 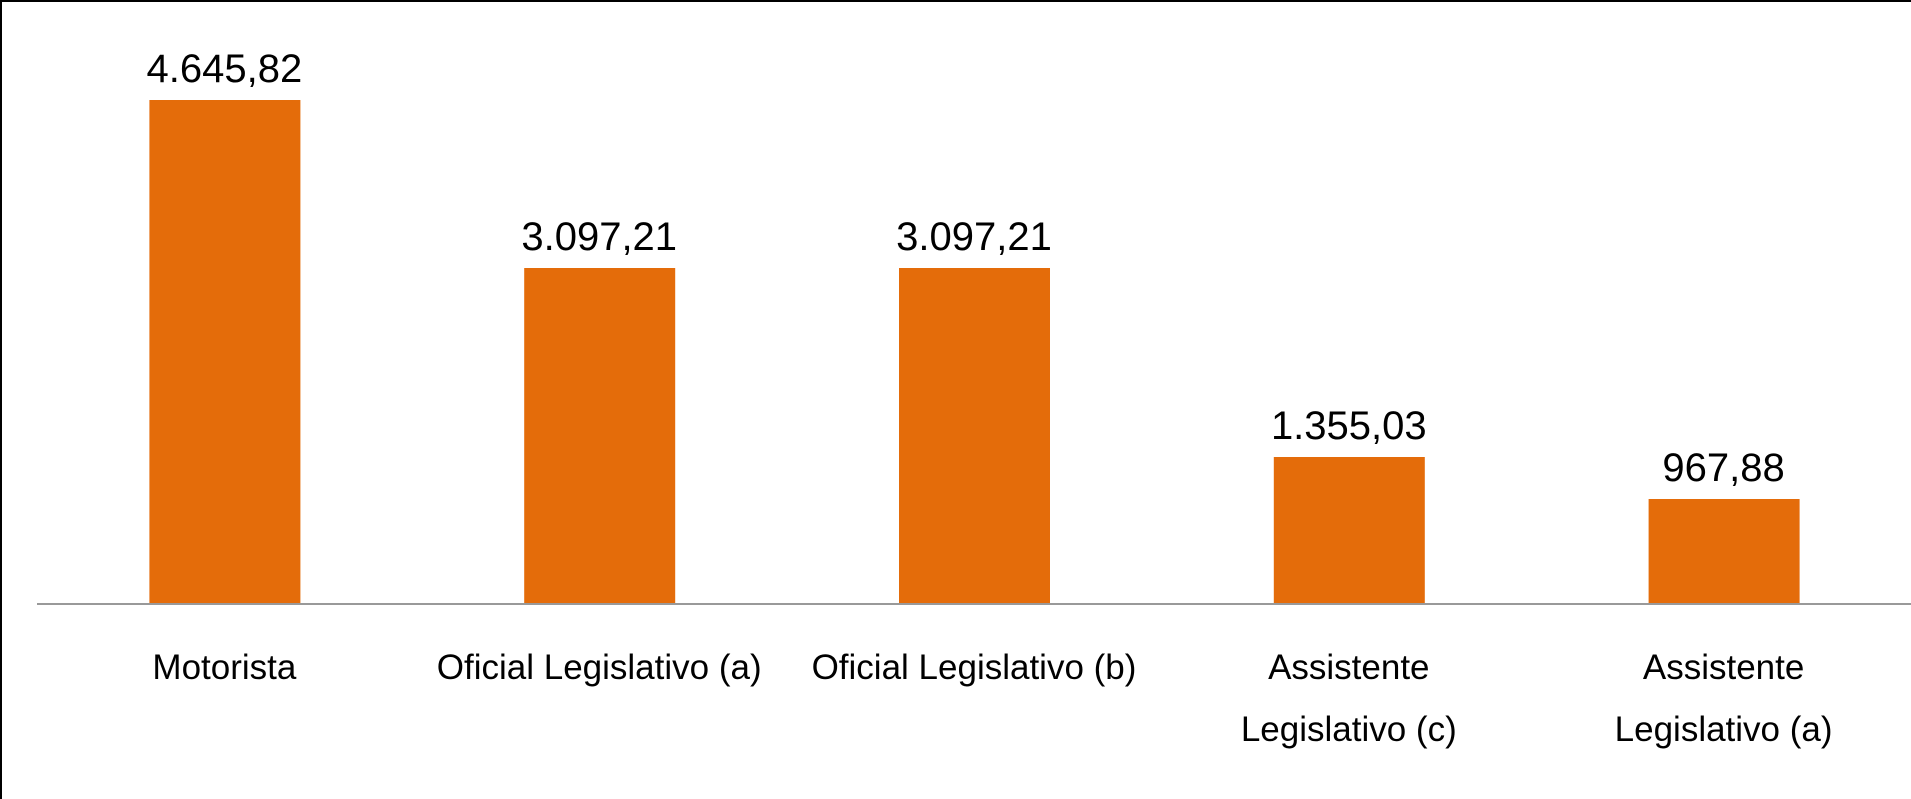 What do you see at coordinates (225, 69) in the screenshot?
I see `data-label: 4.645,82` at bounding box center [225, 69].